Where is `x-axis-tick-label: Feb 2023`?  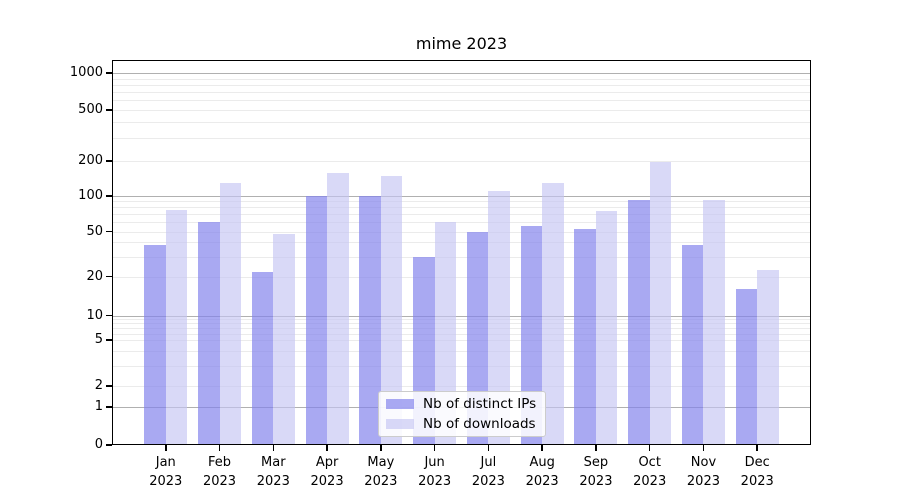 x-axis-tick-label: Feb 2023 is located at coordinates (220, 472).